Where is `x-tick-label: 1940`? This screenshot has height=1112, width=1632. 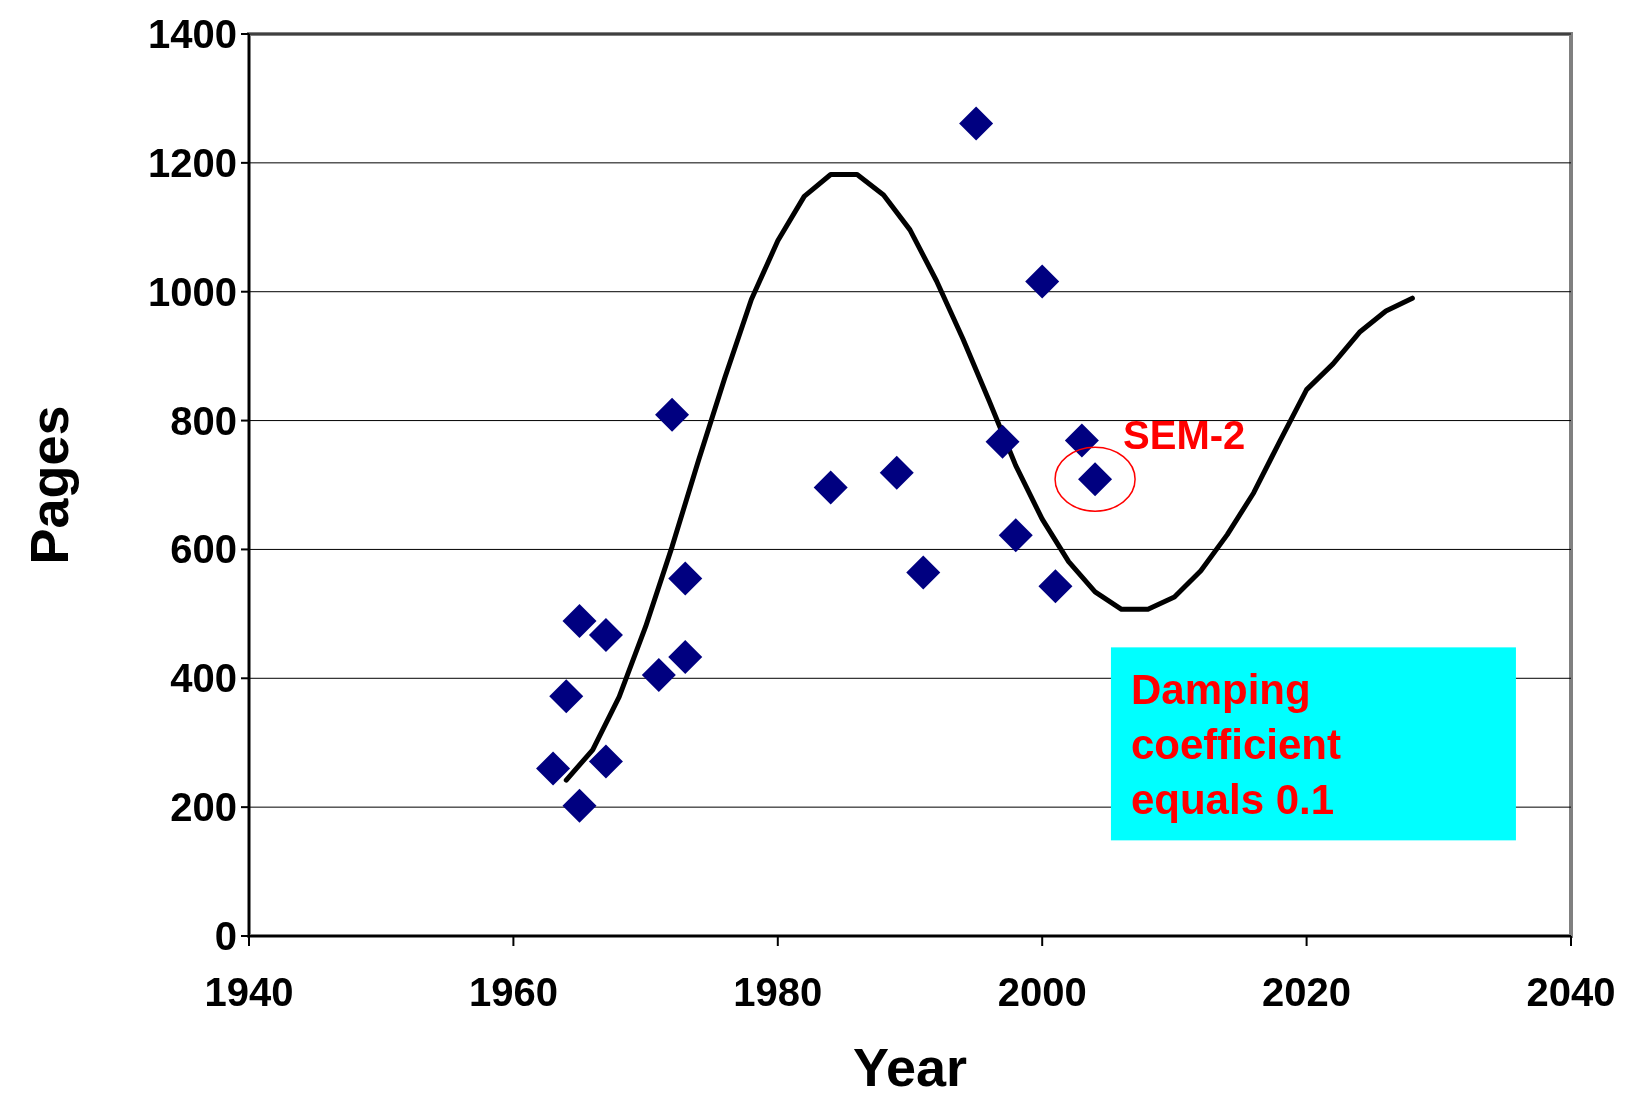
x-tick-label: 1940 is located at coordinates (249, 992).